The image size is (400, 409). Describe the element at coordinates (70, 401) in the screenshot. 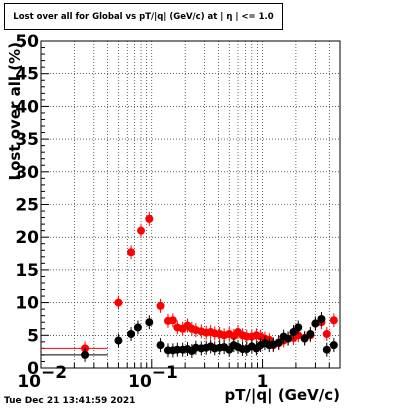

I see `timestamp: Tue Dec 21 13:41:59 2021` at that location.